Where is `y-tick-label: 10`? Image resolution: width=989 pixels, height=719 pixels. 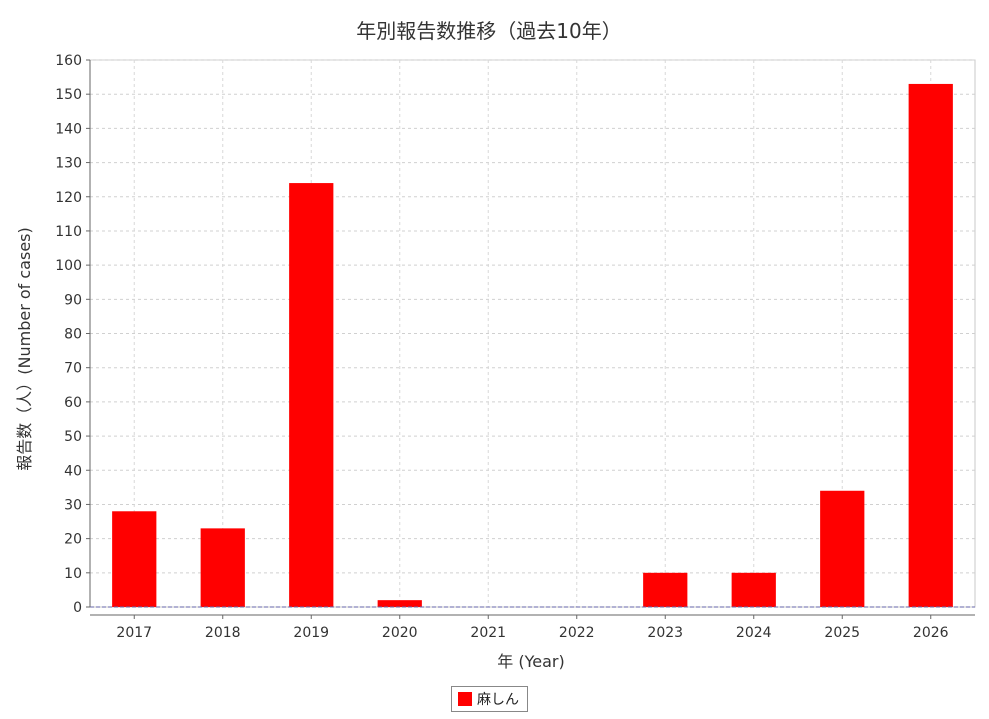 y-tick-label: 10 is located at coordinates (73, 574).